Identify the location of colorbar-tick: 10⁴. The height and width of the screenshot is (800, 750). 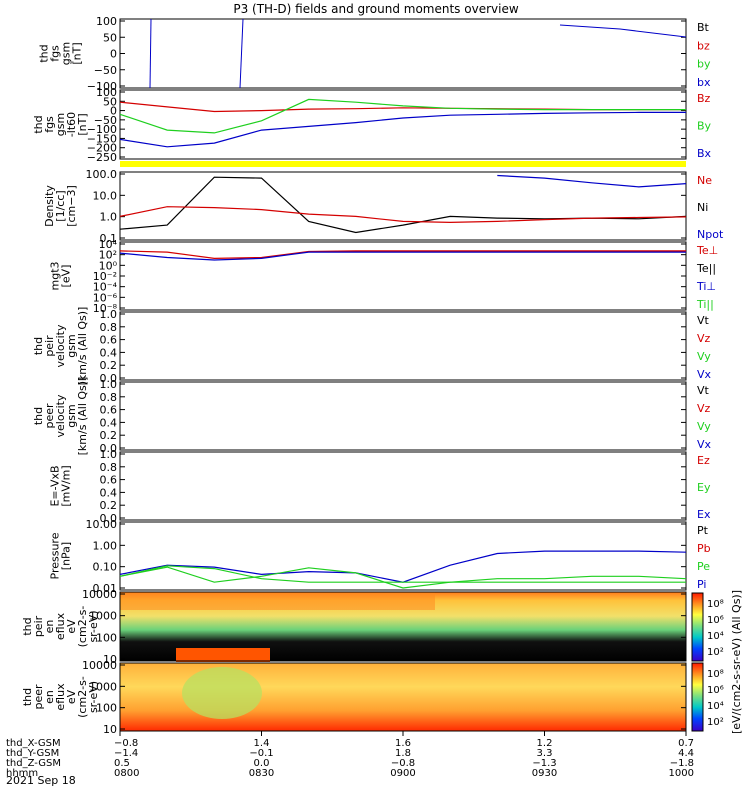
(715, 706).